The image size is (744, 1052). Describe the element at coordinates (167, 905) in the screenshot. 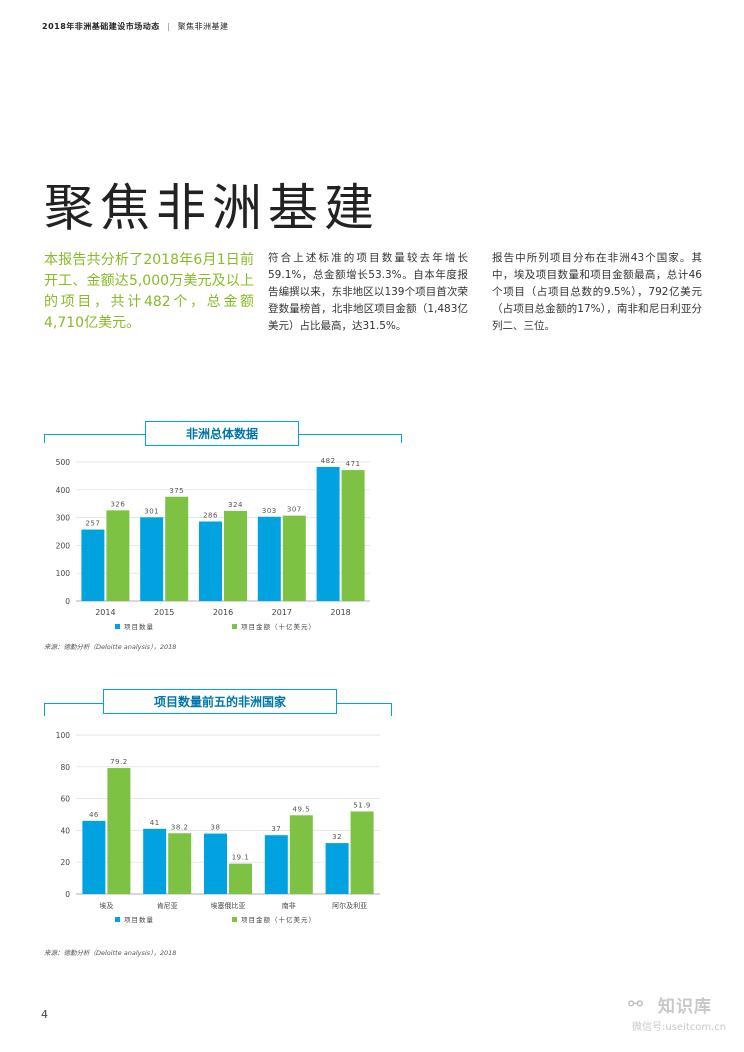

I see `x-tick-label: 肯尼亚` at that location.